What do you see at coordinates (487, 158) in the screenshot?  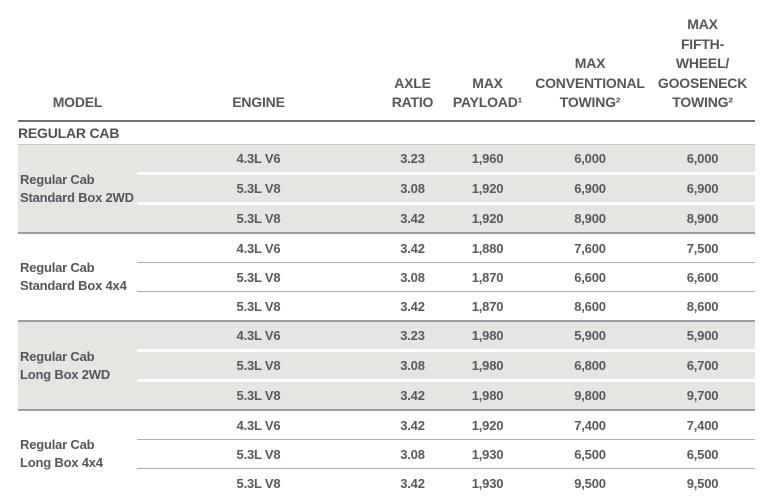 I see `cell-max-payload: 1,960` at bounding box center [487, 158].